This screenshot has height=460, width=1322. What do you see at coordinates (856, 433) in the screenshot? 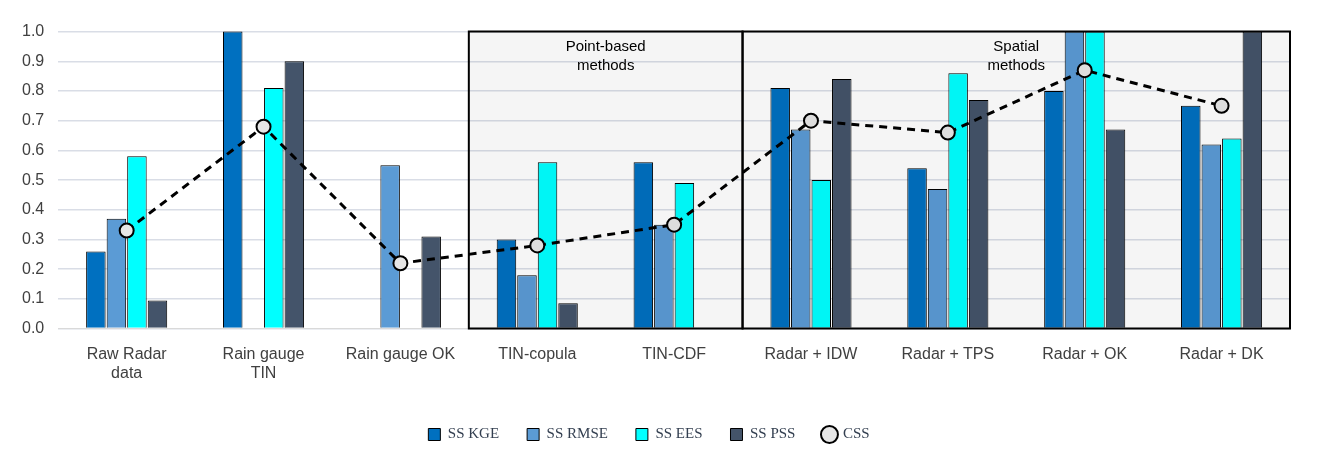
I see `legend-label: CSS` at bounding box center [856, 433].